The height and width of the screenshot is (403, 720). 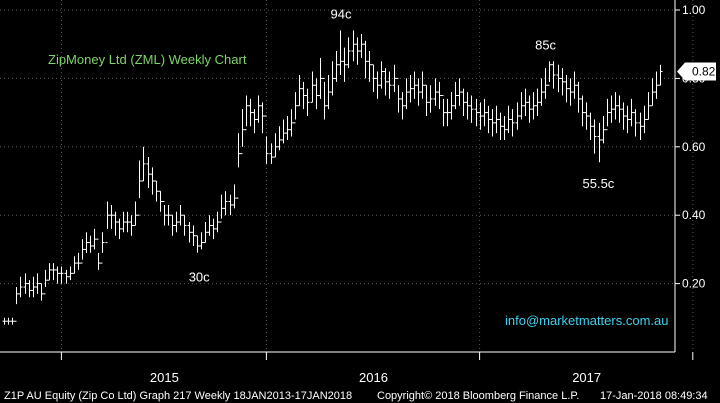 I want to click on y-tick-label: 1.00, so click(x=694, y=10).